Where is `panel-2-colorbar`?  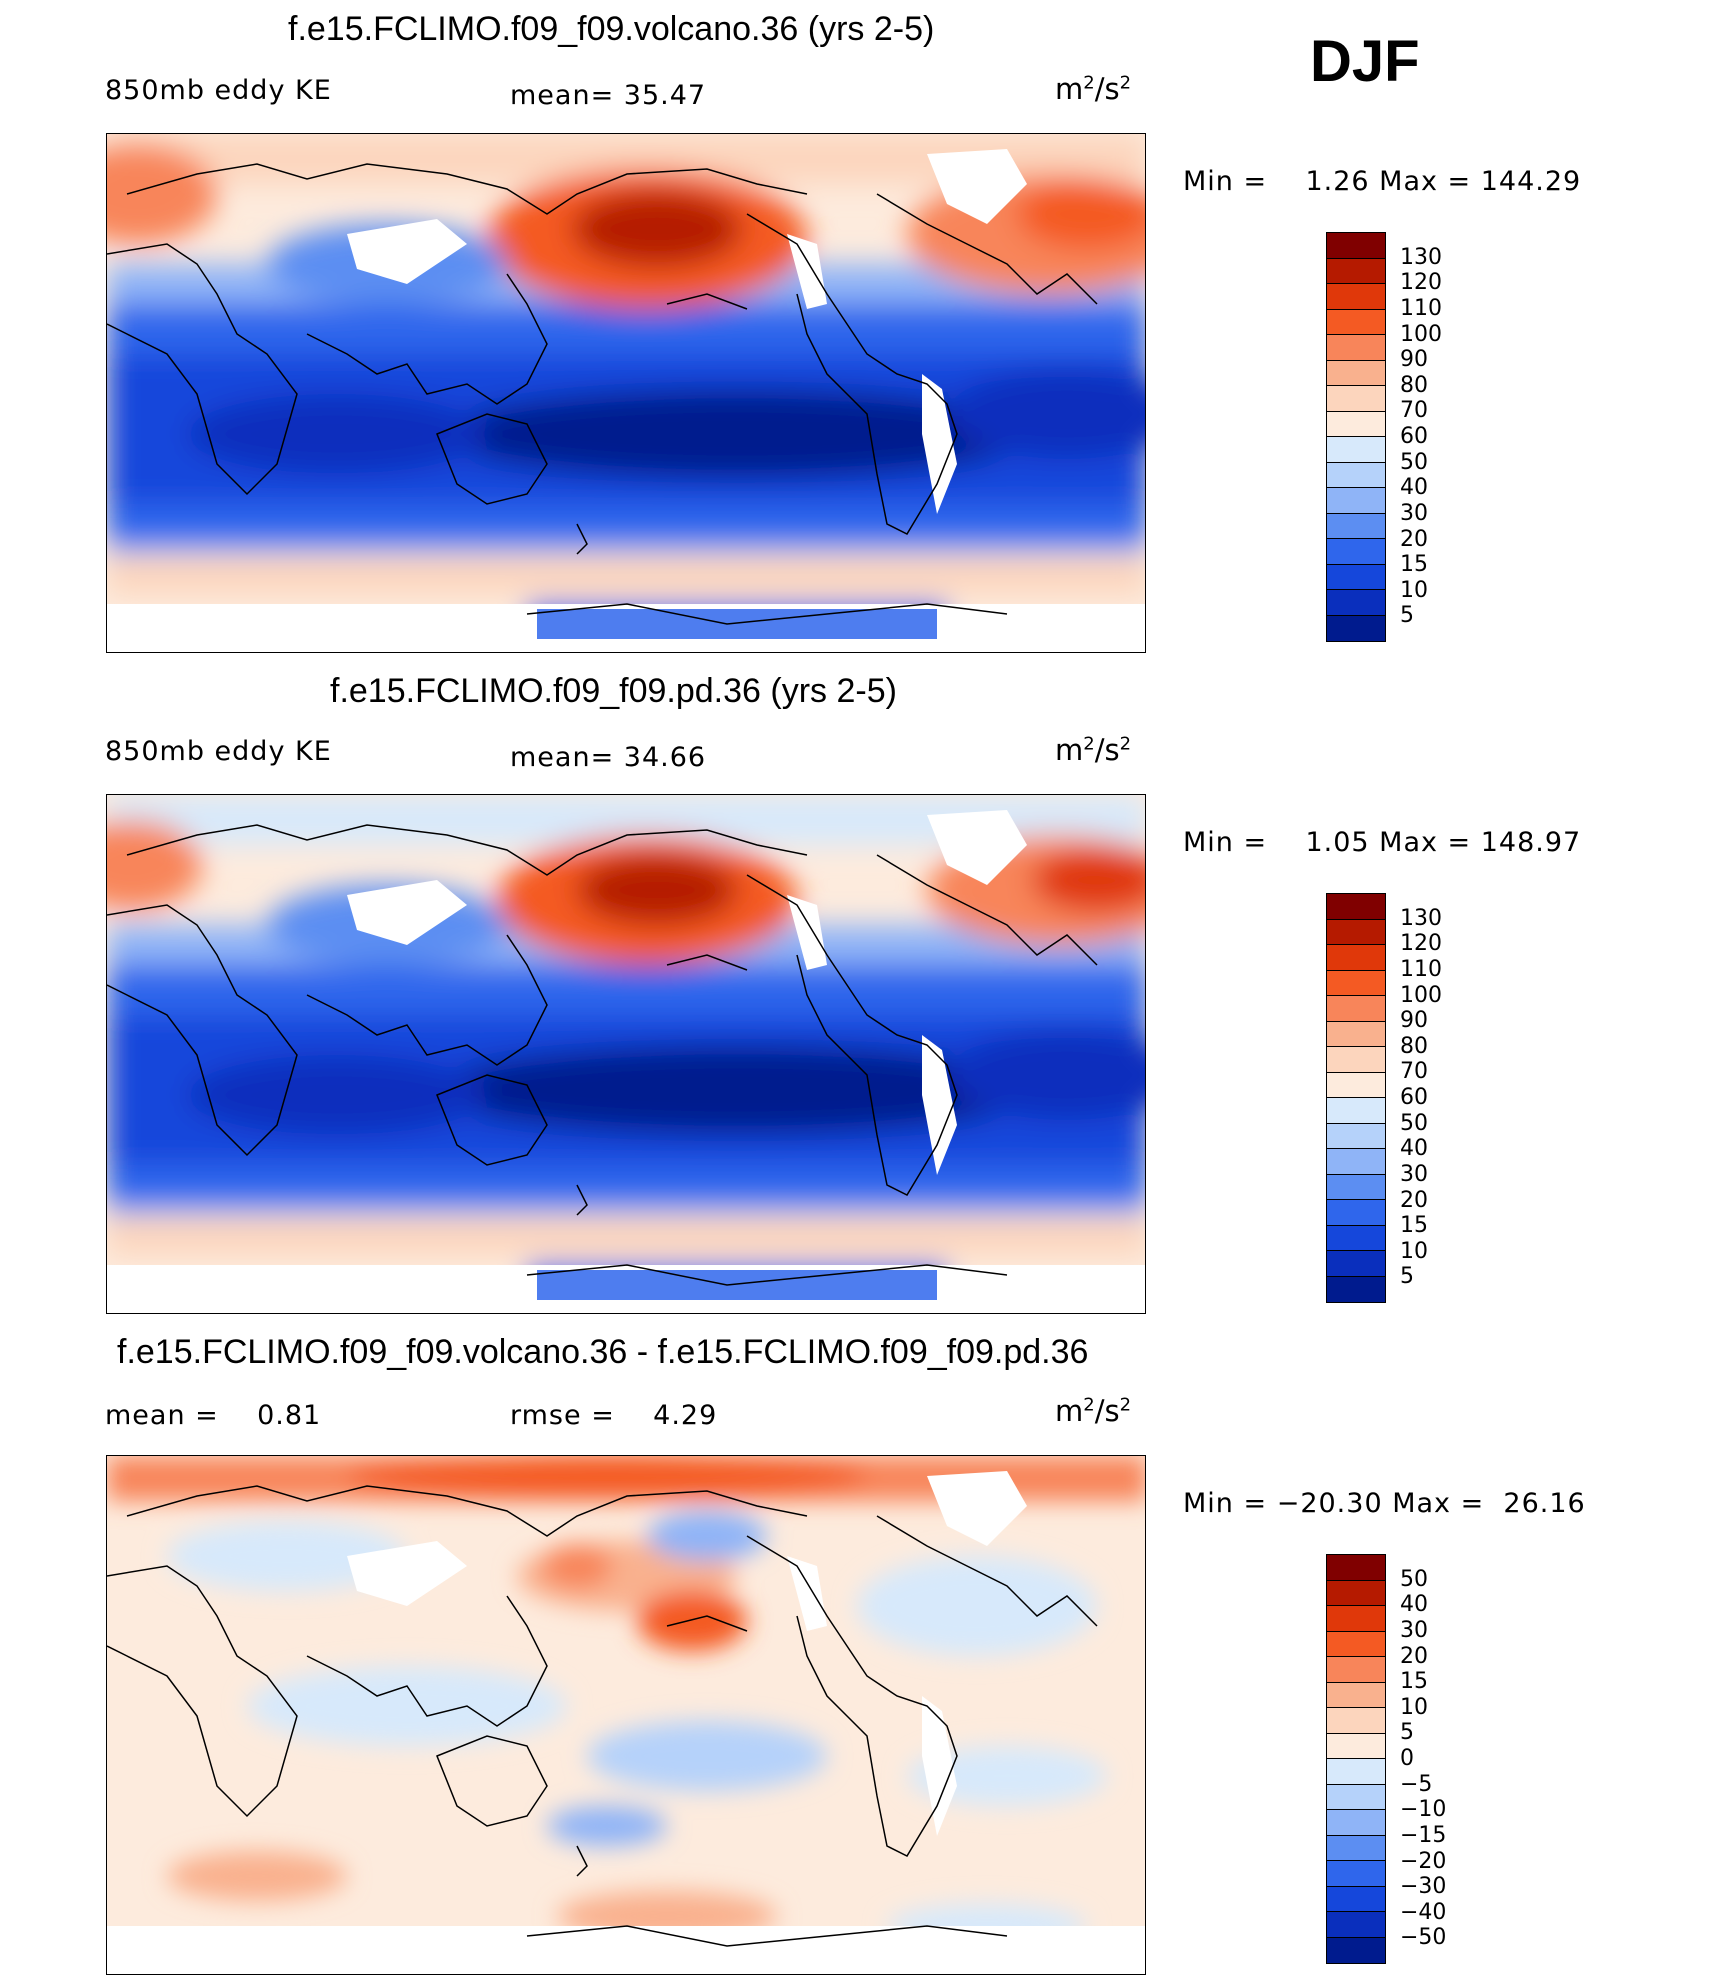
panel-2-colorbar is located at coordinates (1356, 1098).